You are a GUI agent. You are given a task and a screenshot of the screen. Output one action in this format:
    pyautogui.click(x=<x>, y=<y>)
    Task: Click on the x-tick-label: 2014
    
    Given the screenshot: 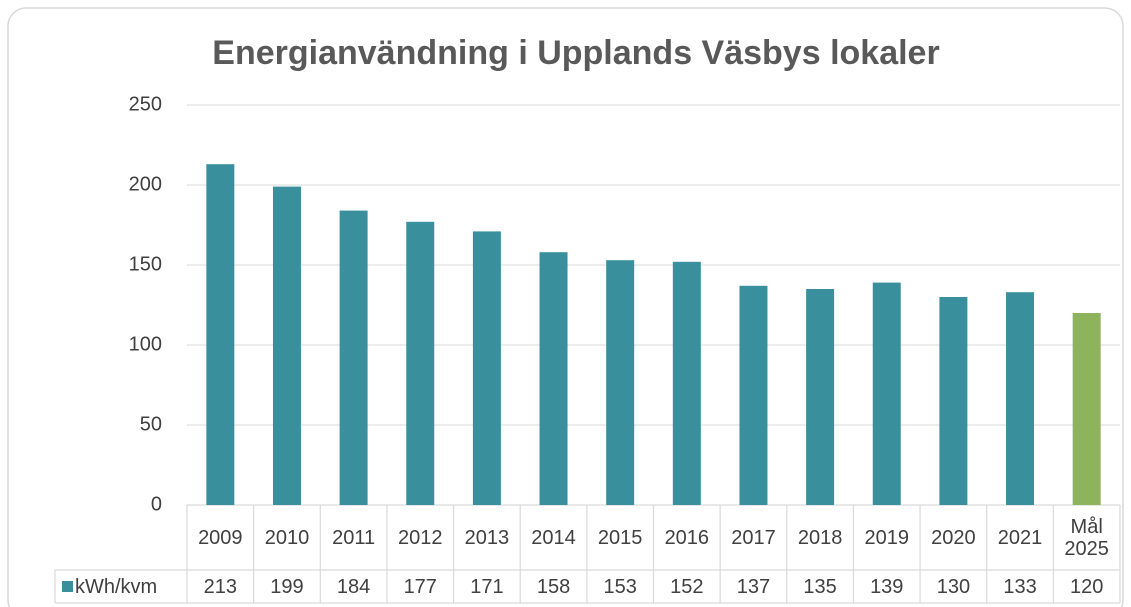 What is the action you would take?
    pyautogui.click(x=553, y=537)
    